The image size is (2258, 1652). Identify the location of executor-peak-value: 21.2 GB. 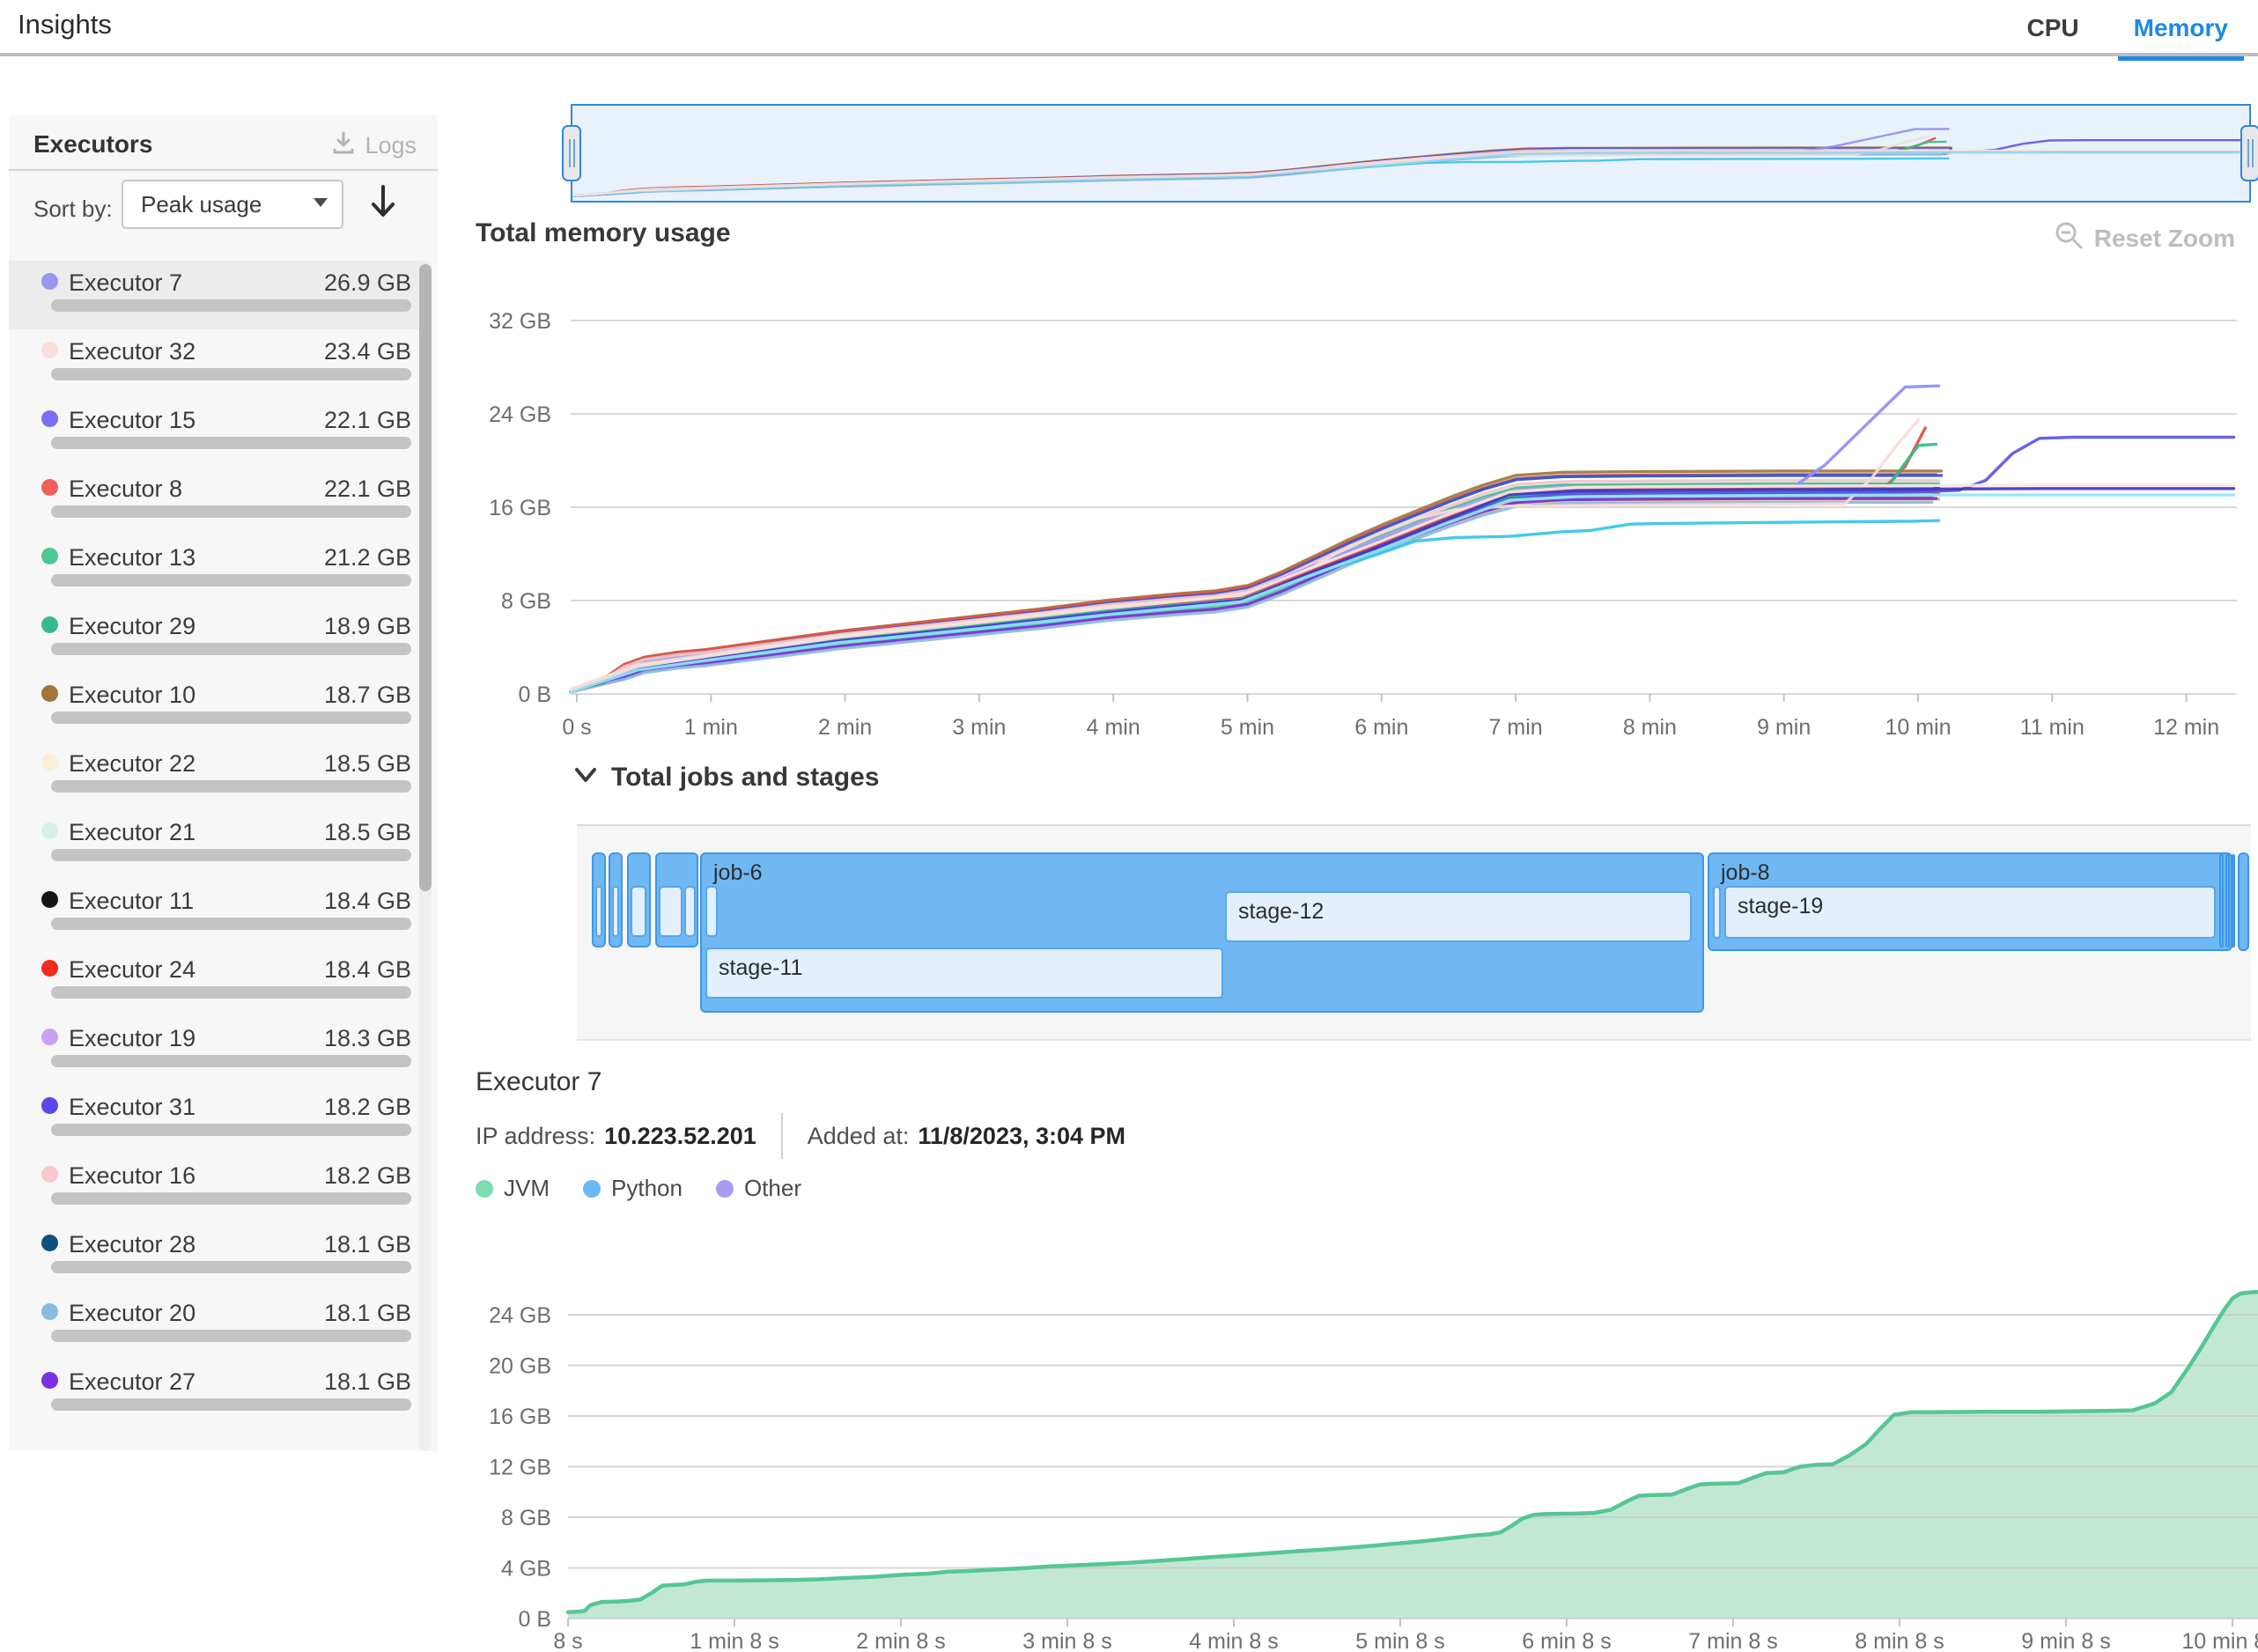
(367, 557).